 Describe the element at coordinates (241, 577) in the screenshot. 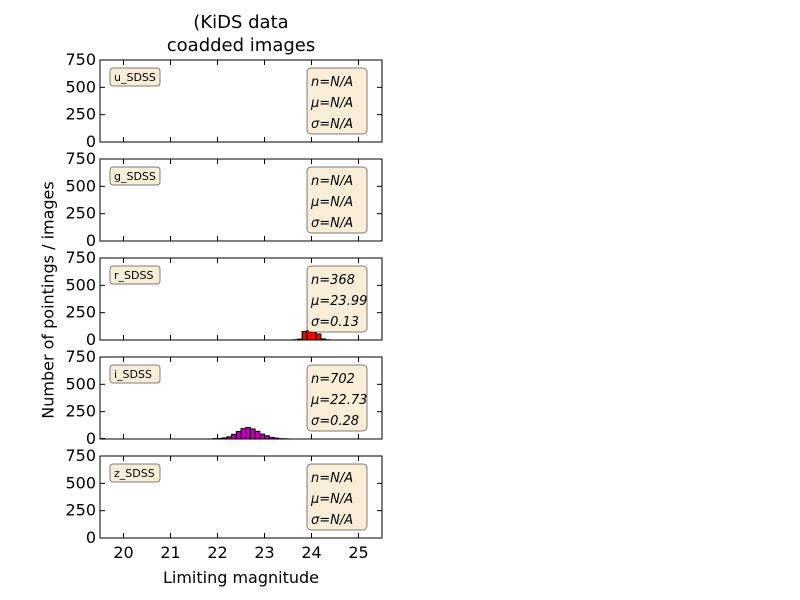

I see `x-axis-label: Limiting magnitude` at that location.